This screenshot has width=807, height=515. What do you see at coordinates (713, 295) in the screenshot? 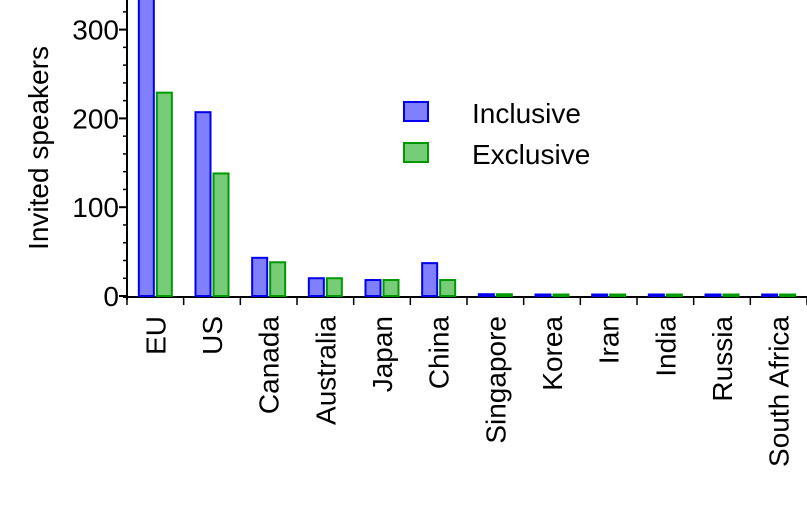
I see `bar-inclusive-russia` at bounding box center [713, 295].